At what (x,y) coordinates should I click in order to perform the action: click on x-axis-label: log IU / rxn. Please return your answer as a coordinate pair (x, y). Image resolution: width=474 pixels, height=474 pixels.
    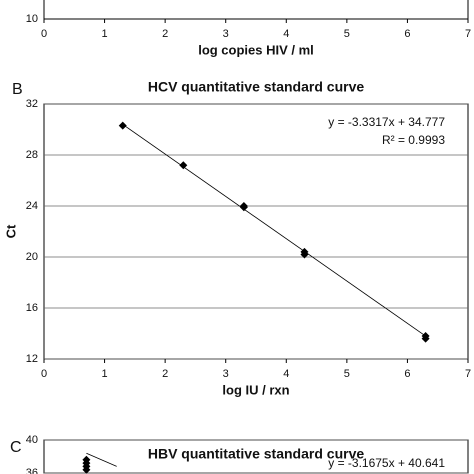
    Looking at the image, I should click on (255, 389).